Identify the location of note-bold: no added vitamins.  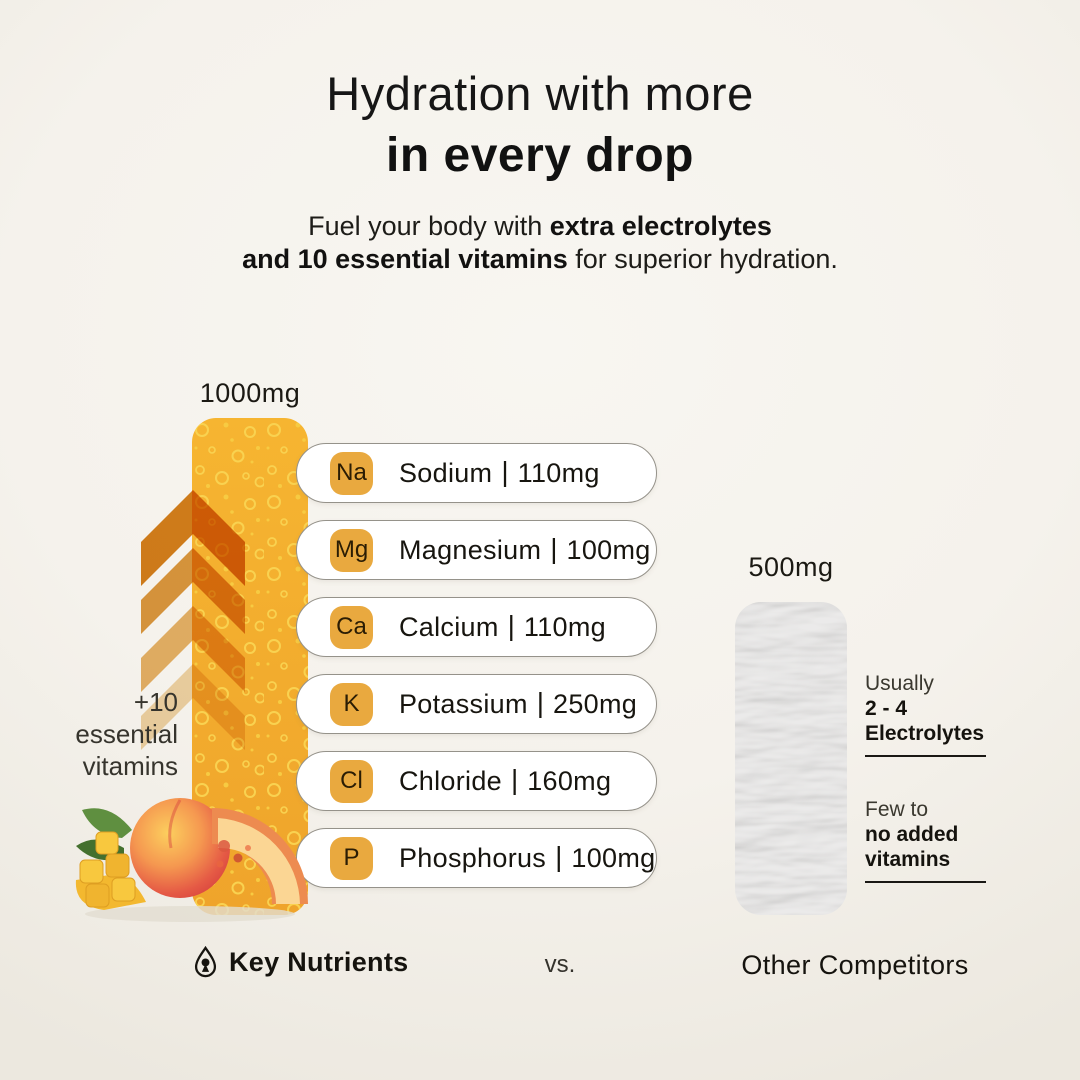
(912, 847).